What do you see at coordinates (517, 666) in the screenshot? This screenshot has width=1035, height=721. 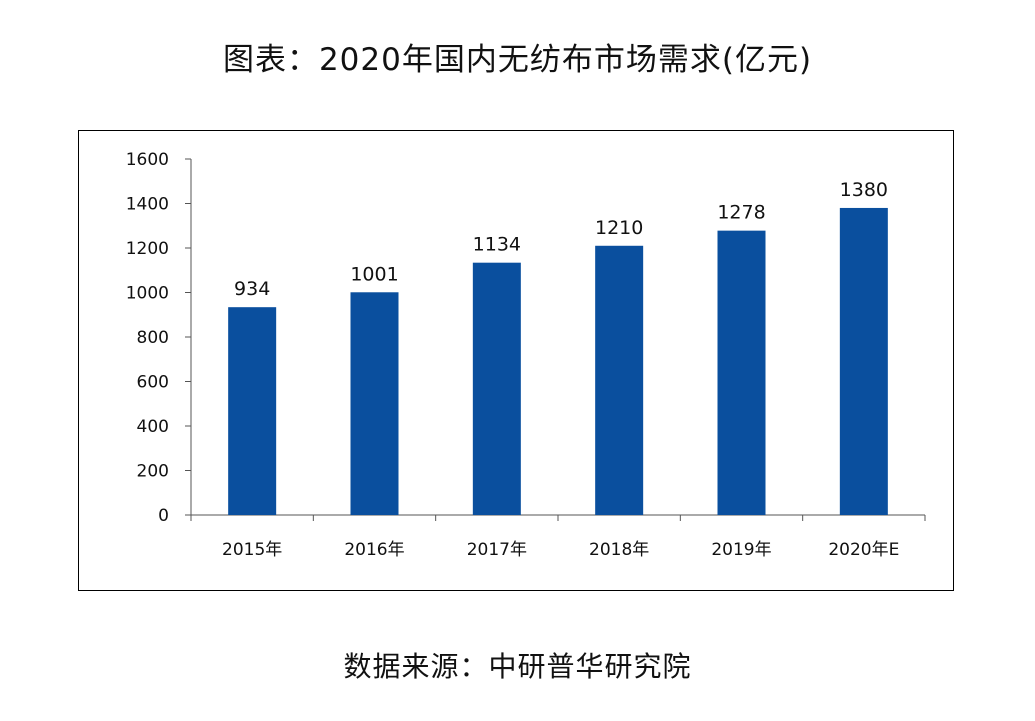 I see `source-note: 数据来源：中研普华研究院` at bounding box center [517, 666].